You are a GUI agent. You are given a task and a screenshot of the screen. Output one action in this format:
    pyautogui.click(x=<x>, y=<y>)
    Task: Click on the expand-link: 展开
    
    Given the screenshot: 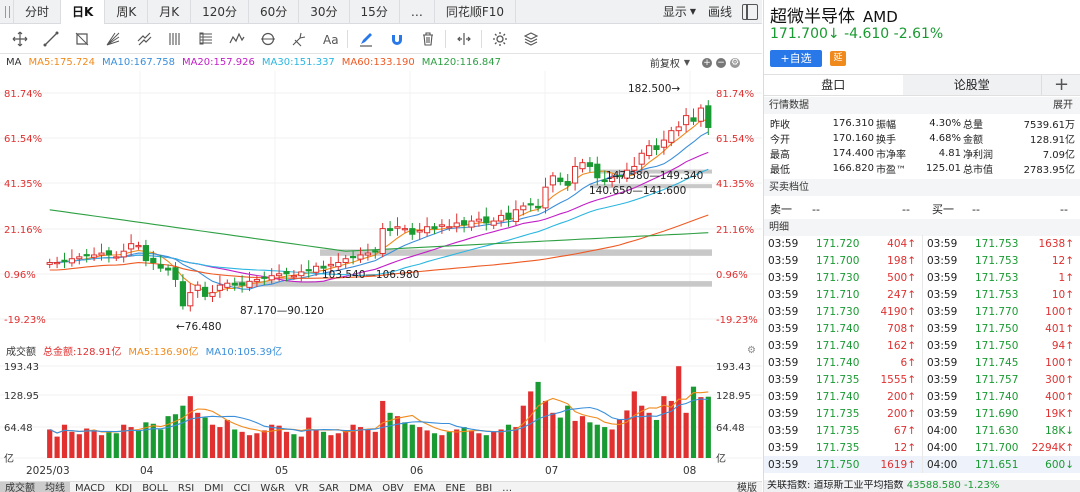 What is the action you would take?
    pyautogui.click(x=1063, y=105)
    